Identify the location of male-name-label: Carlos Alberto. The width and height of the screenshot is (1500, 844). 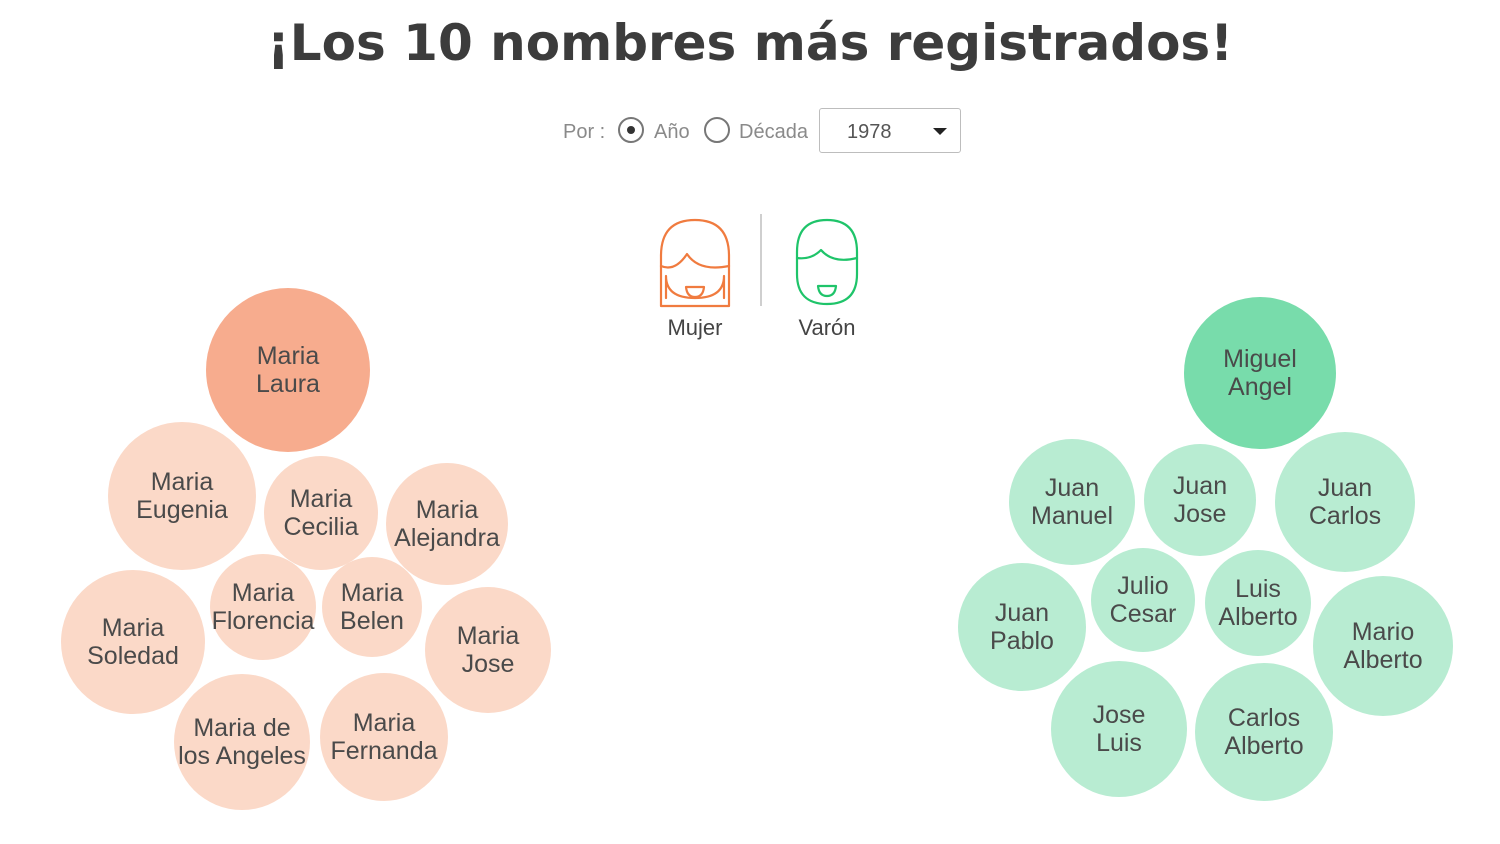
(1264, 732).